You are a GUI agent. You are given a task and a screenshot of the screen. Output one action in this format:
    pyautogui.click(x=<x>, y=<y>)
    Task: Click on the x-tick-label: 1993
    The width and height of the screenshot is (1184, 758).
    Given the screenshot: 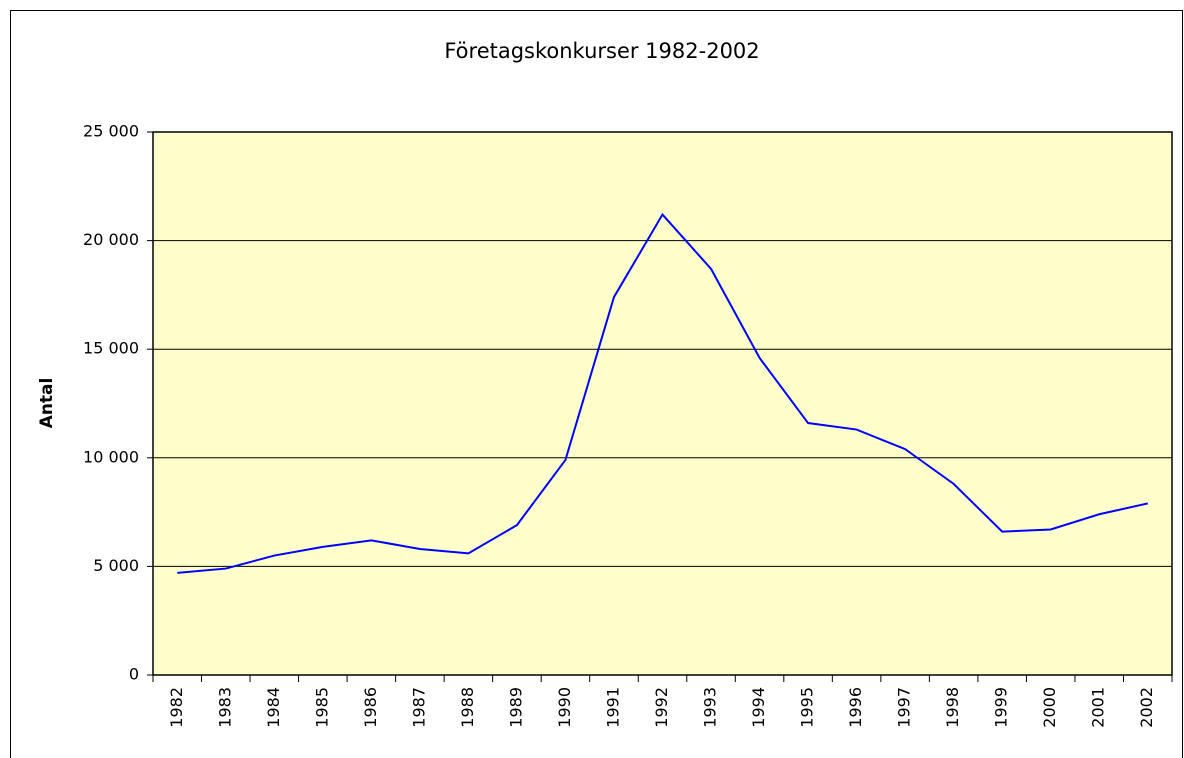 What is the action you would take?
    pyautogui.click(x=710, y=707)
    